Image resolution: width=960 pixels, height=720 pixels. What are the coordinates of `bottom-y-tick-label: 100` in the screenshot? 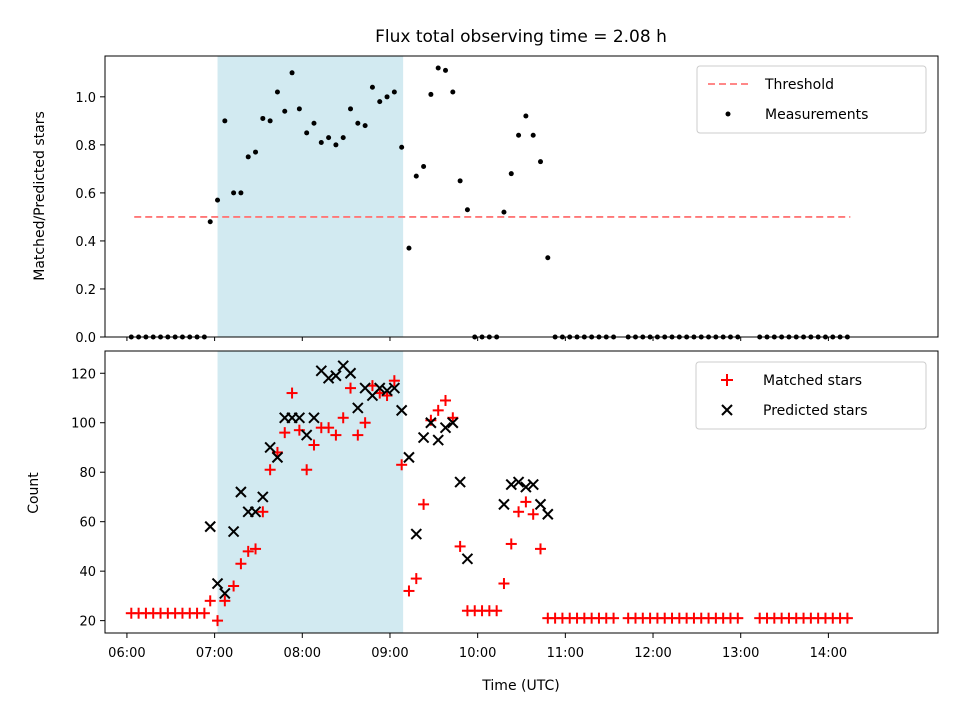 It's located at (83, 424).